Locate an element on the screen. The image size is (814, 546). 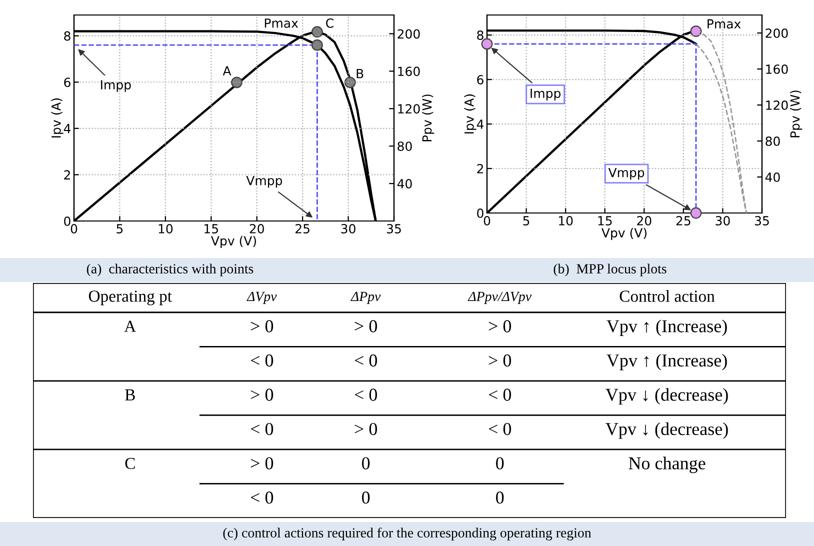
text: (a) characteristics with points is located at coordinates (170, 270).